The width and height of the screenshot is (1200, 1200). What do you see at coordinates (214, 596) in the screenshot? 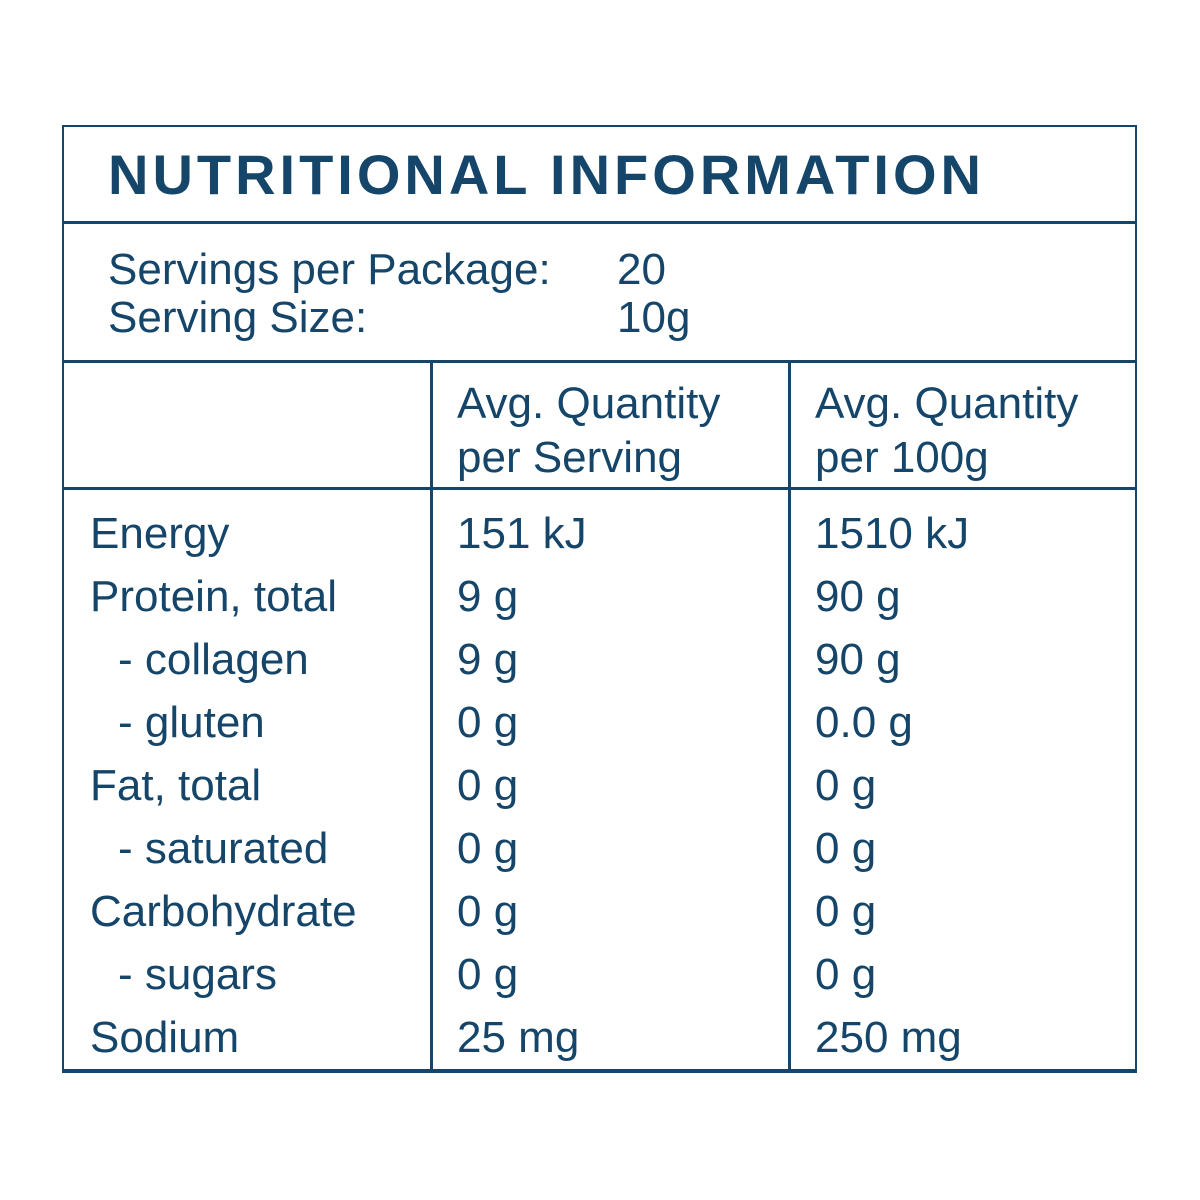
I see `nutrient-label: Protein, total` at bounding box center [214, 596].